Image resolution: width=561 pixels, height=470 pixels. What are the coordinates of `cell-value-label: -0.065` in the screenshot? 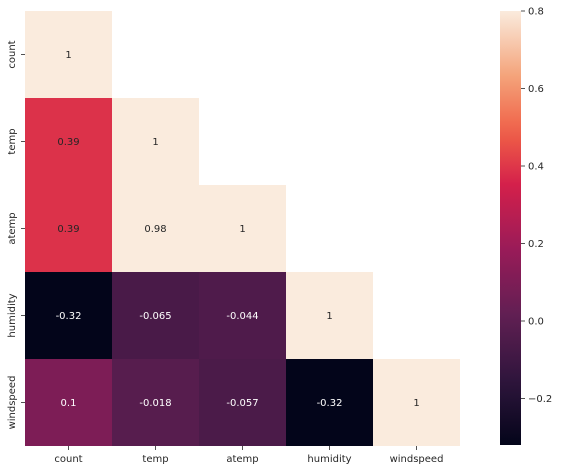 It's located at (155, 316).